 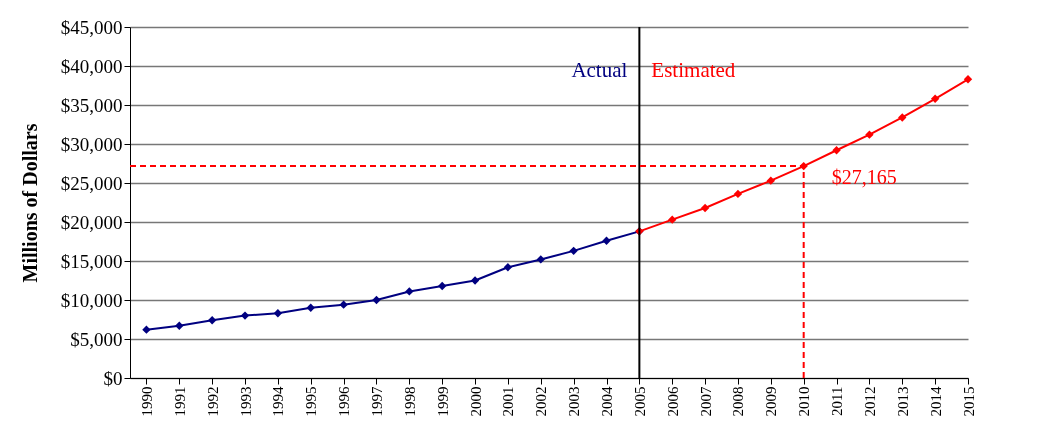 I want to click on x-tick-label: 2009, so click(x=771, y=401).